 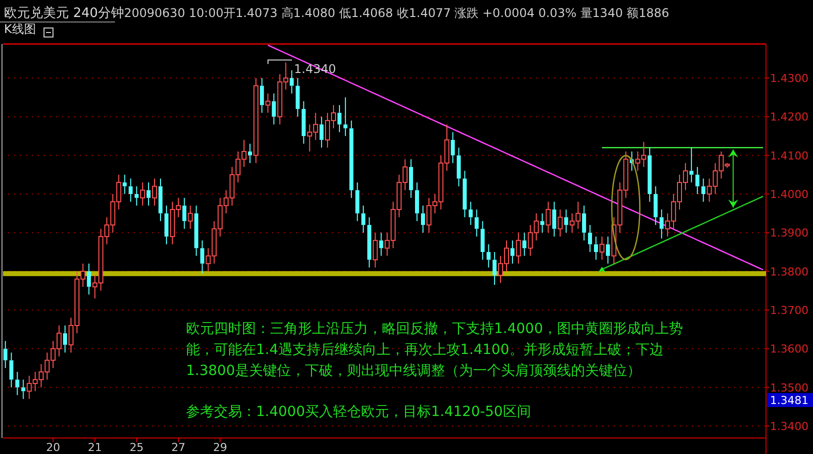 I want to click on x-tick-label: 25, so click(x=137, y=447).